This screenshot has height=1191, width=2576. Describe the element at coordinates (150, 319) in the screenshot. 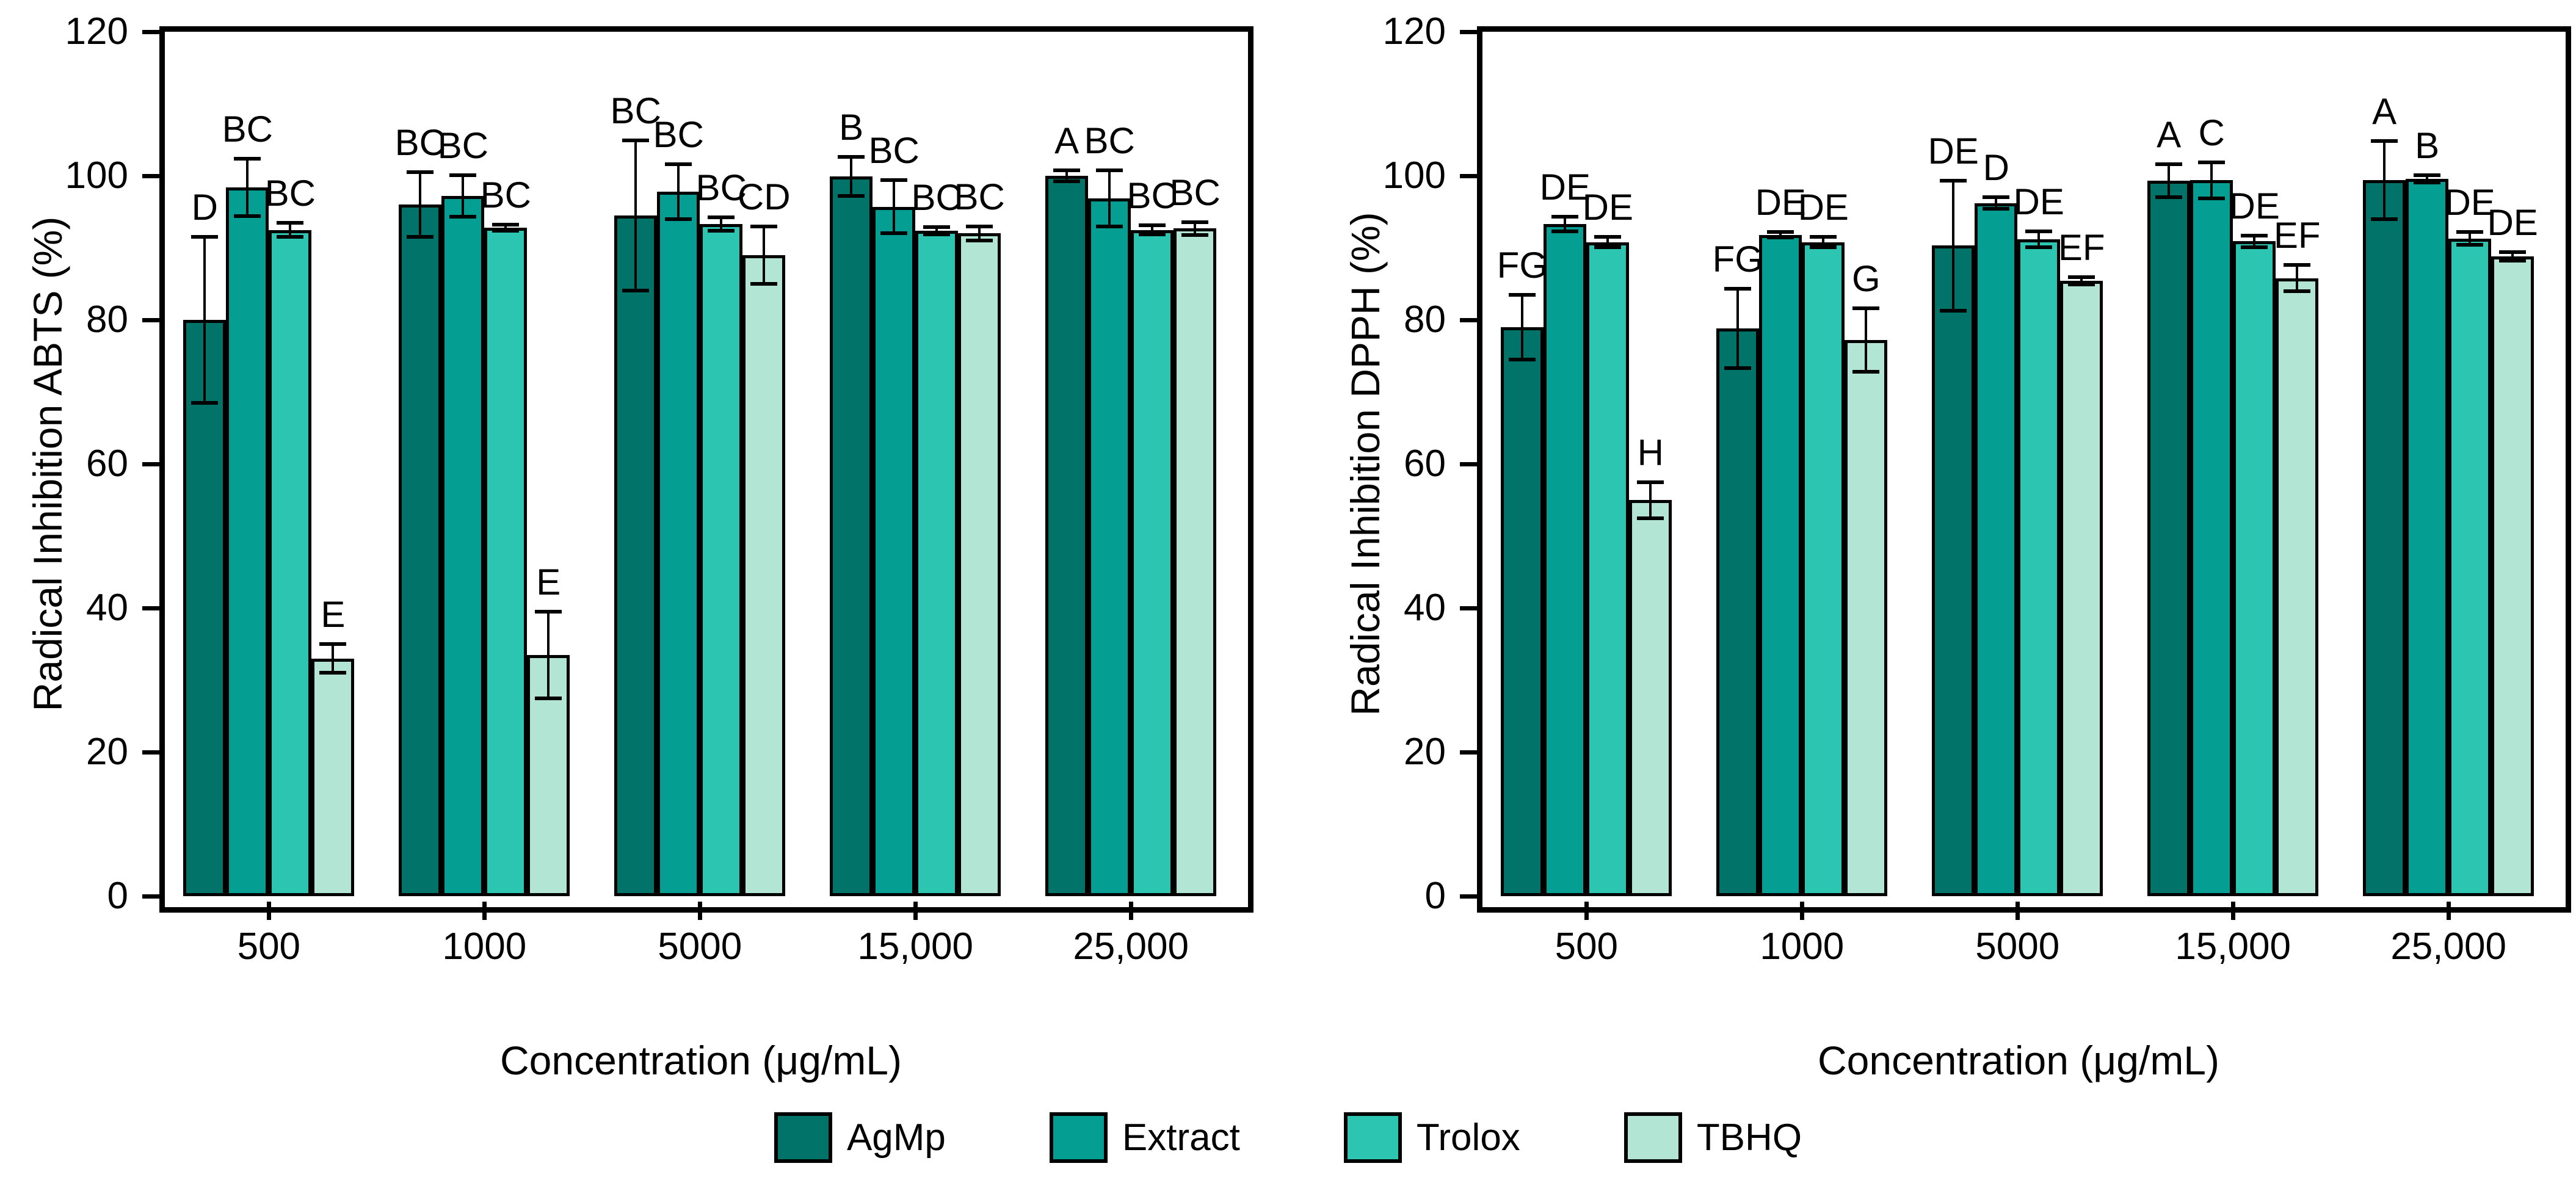

I see `y-axis-tick` at that location.